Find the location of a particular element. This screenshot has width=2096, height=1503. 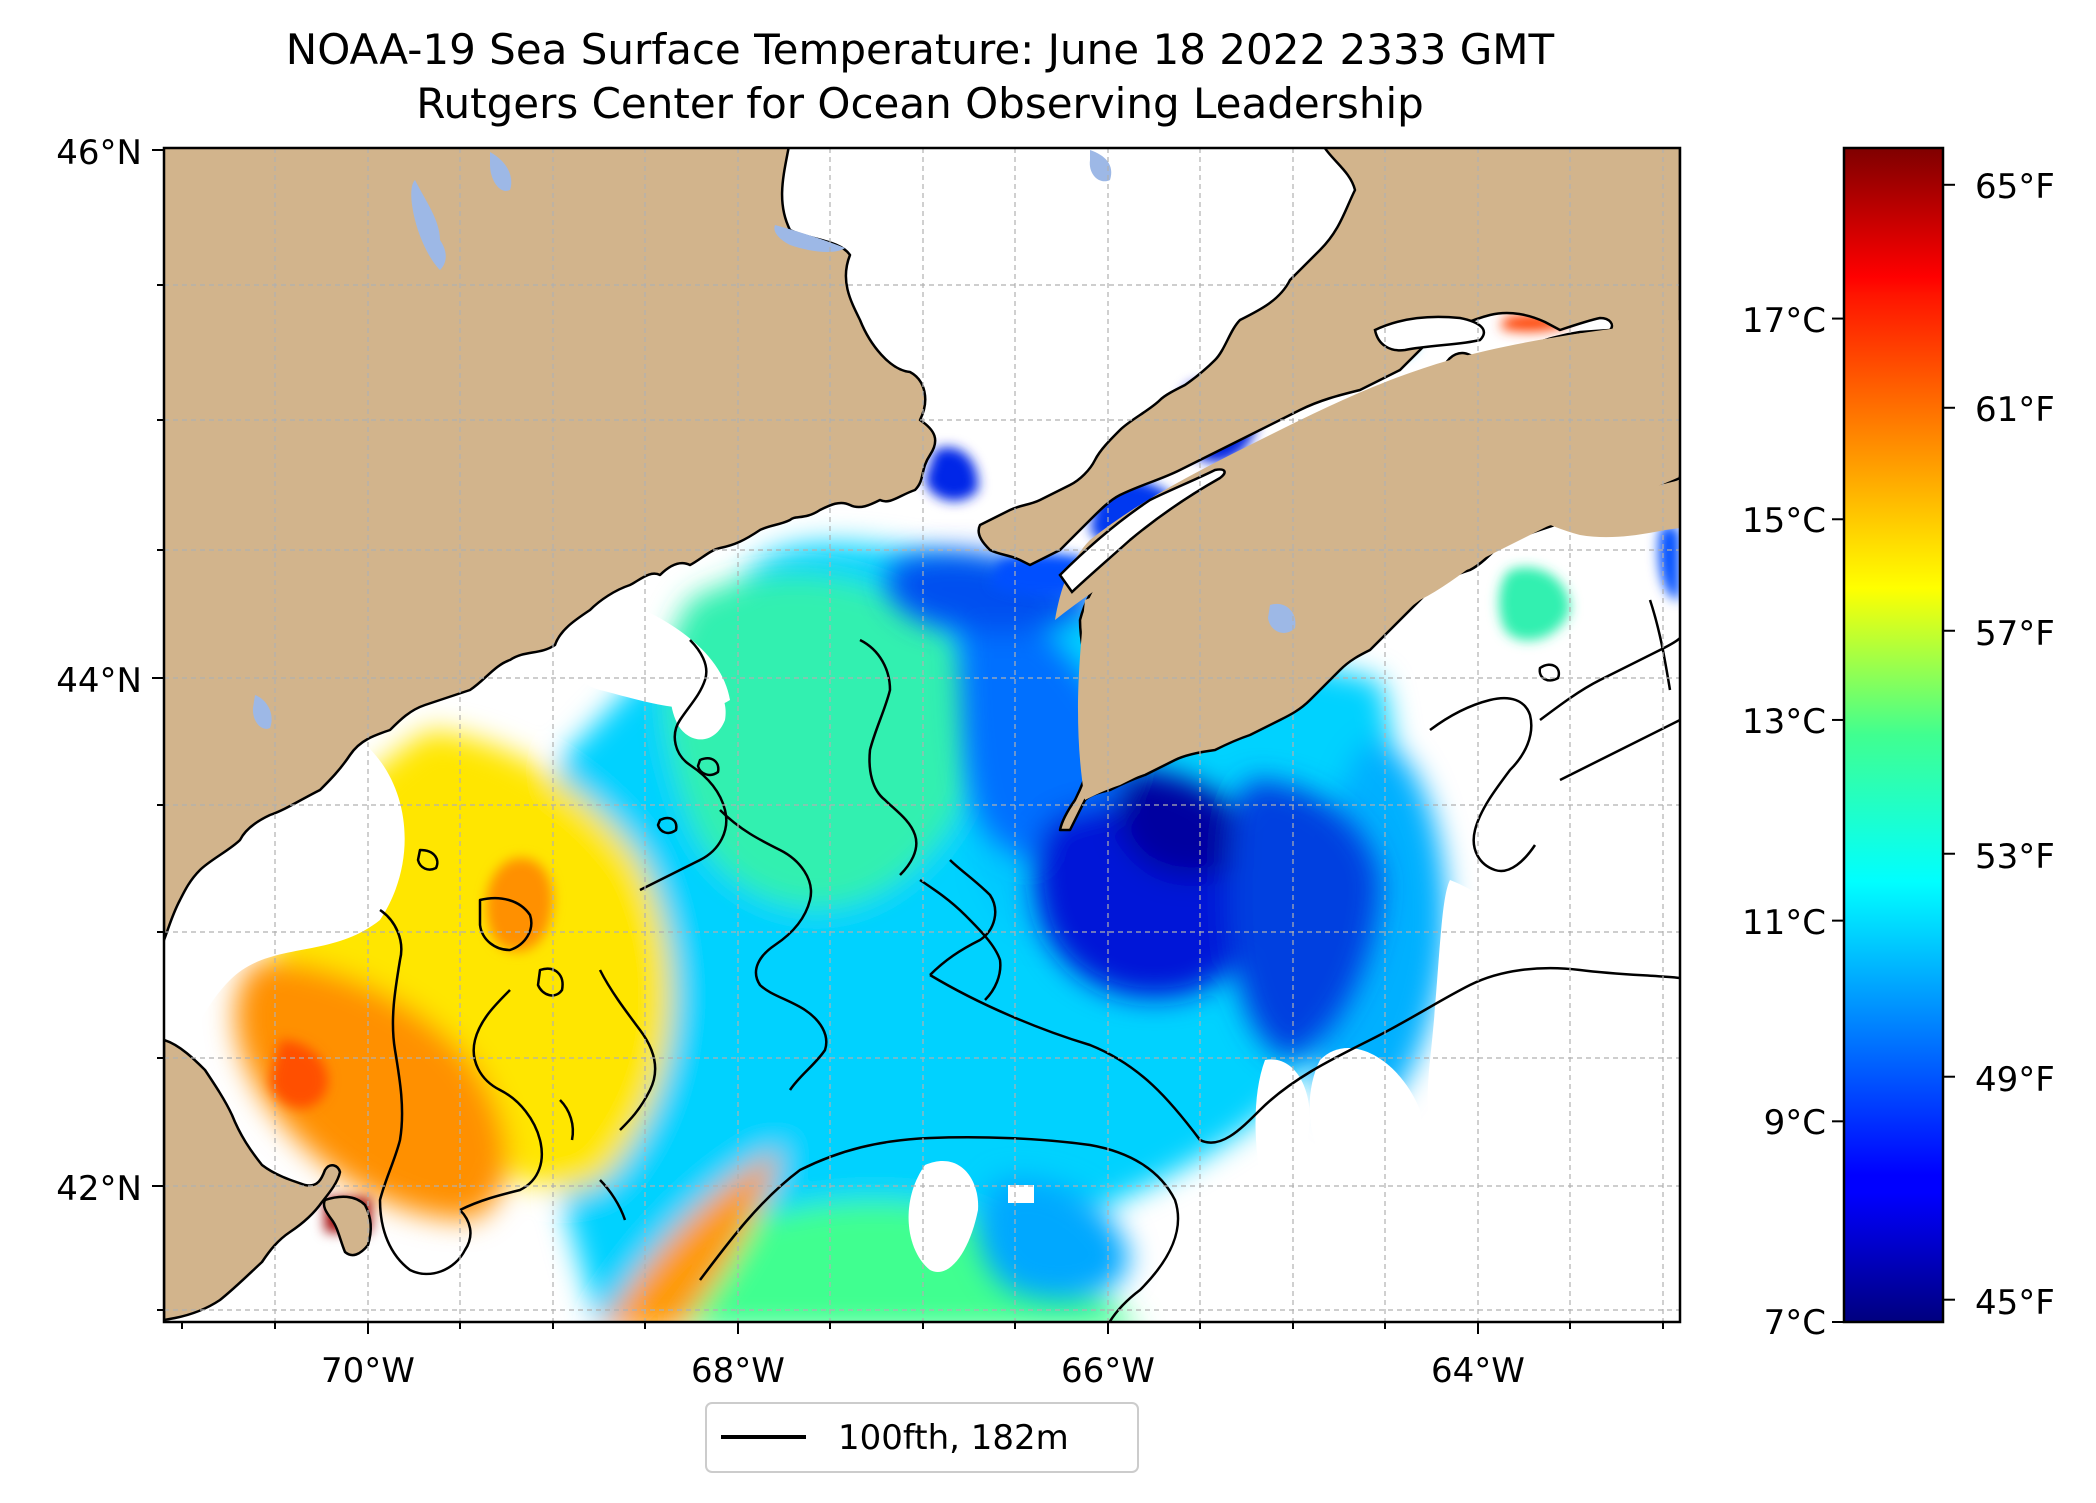

colorbar-f-61: 61°F is located at coordinates (2015, 410).